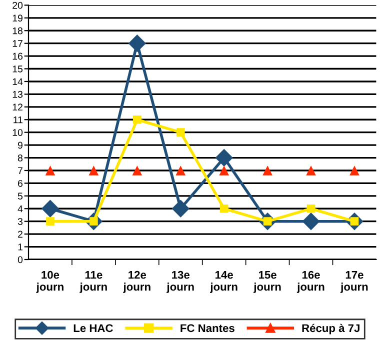  Describe the element at coordinates (17, 132) in the screenshot. I see `y-tick-label: 10` at that location.